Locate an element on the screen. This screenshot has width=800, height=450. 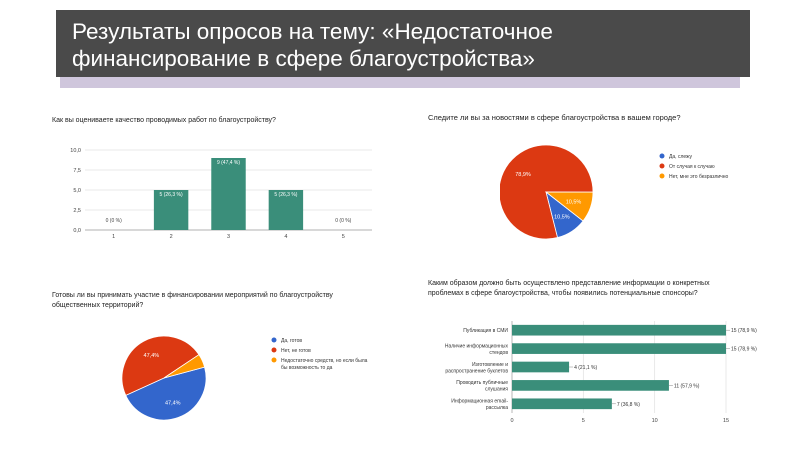
chart3-title-line2: общественных территорий? is located at coordinates (98, 305).